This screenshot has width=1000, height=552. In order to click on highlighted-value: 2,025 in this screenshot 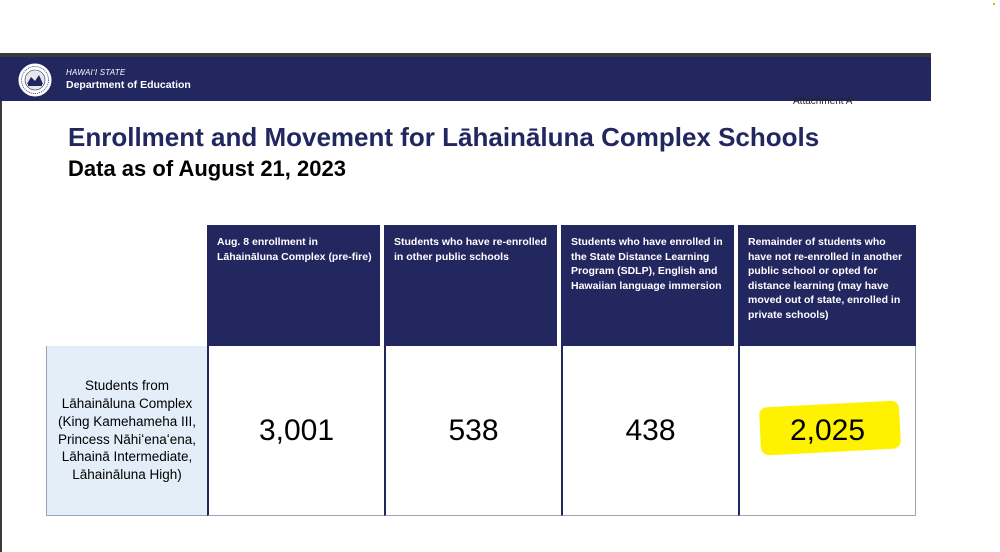, I will do `click(830, 427)`.